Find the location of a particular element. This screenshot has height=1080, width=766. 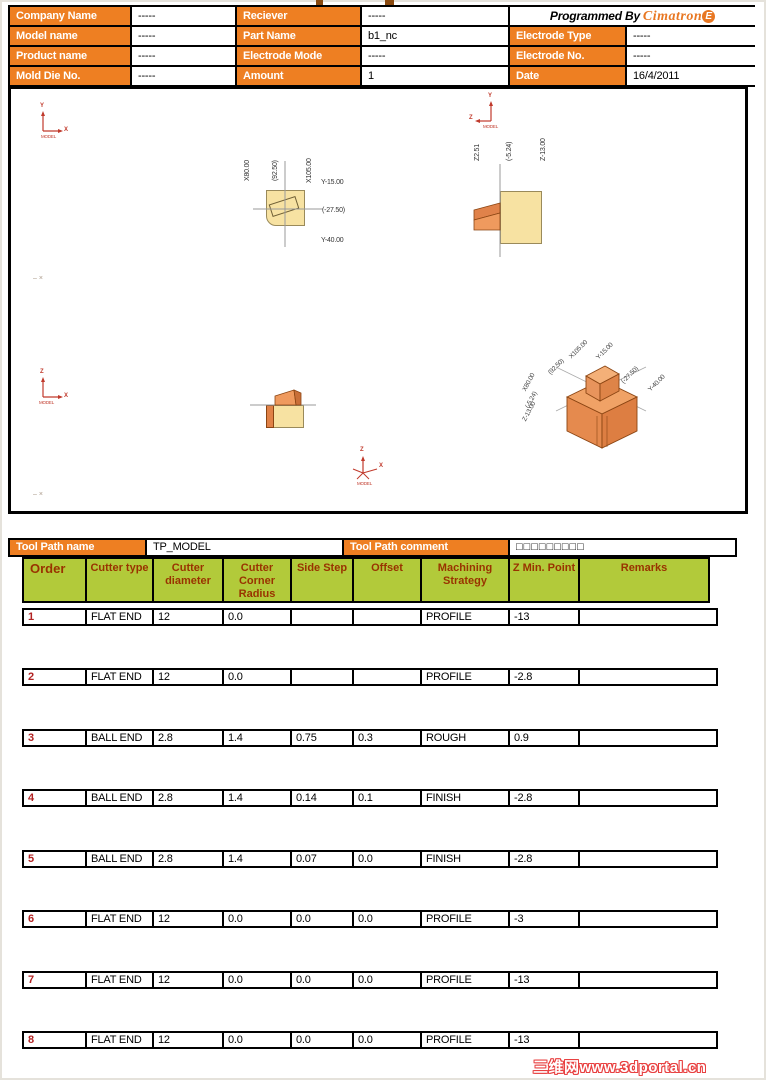

order-cell: 6 is located at coordinates (54, 919).